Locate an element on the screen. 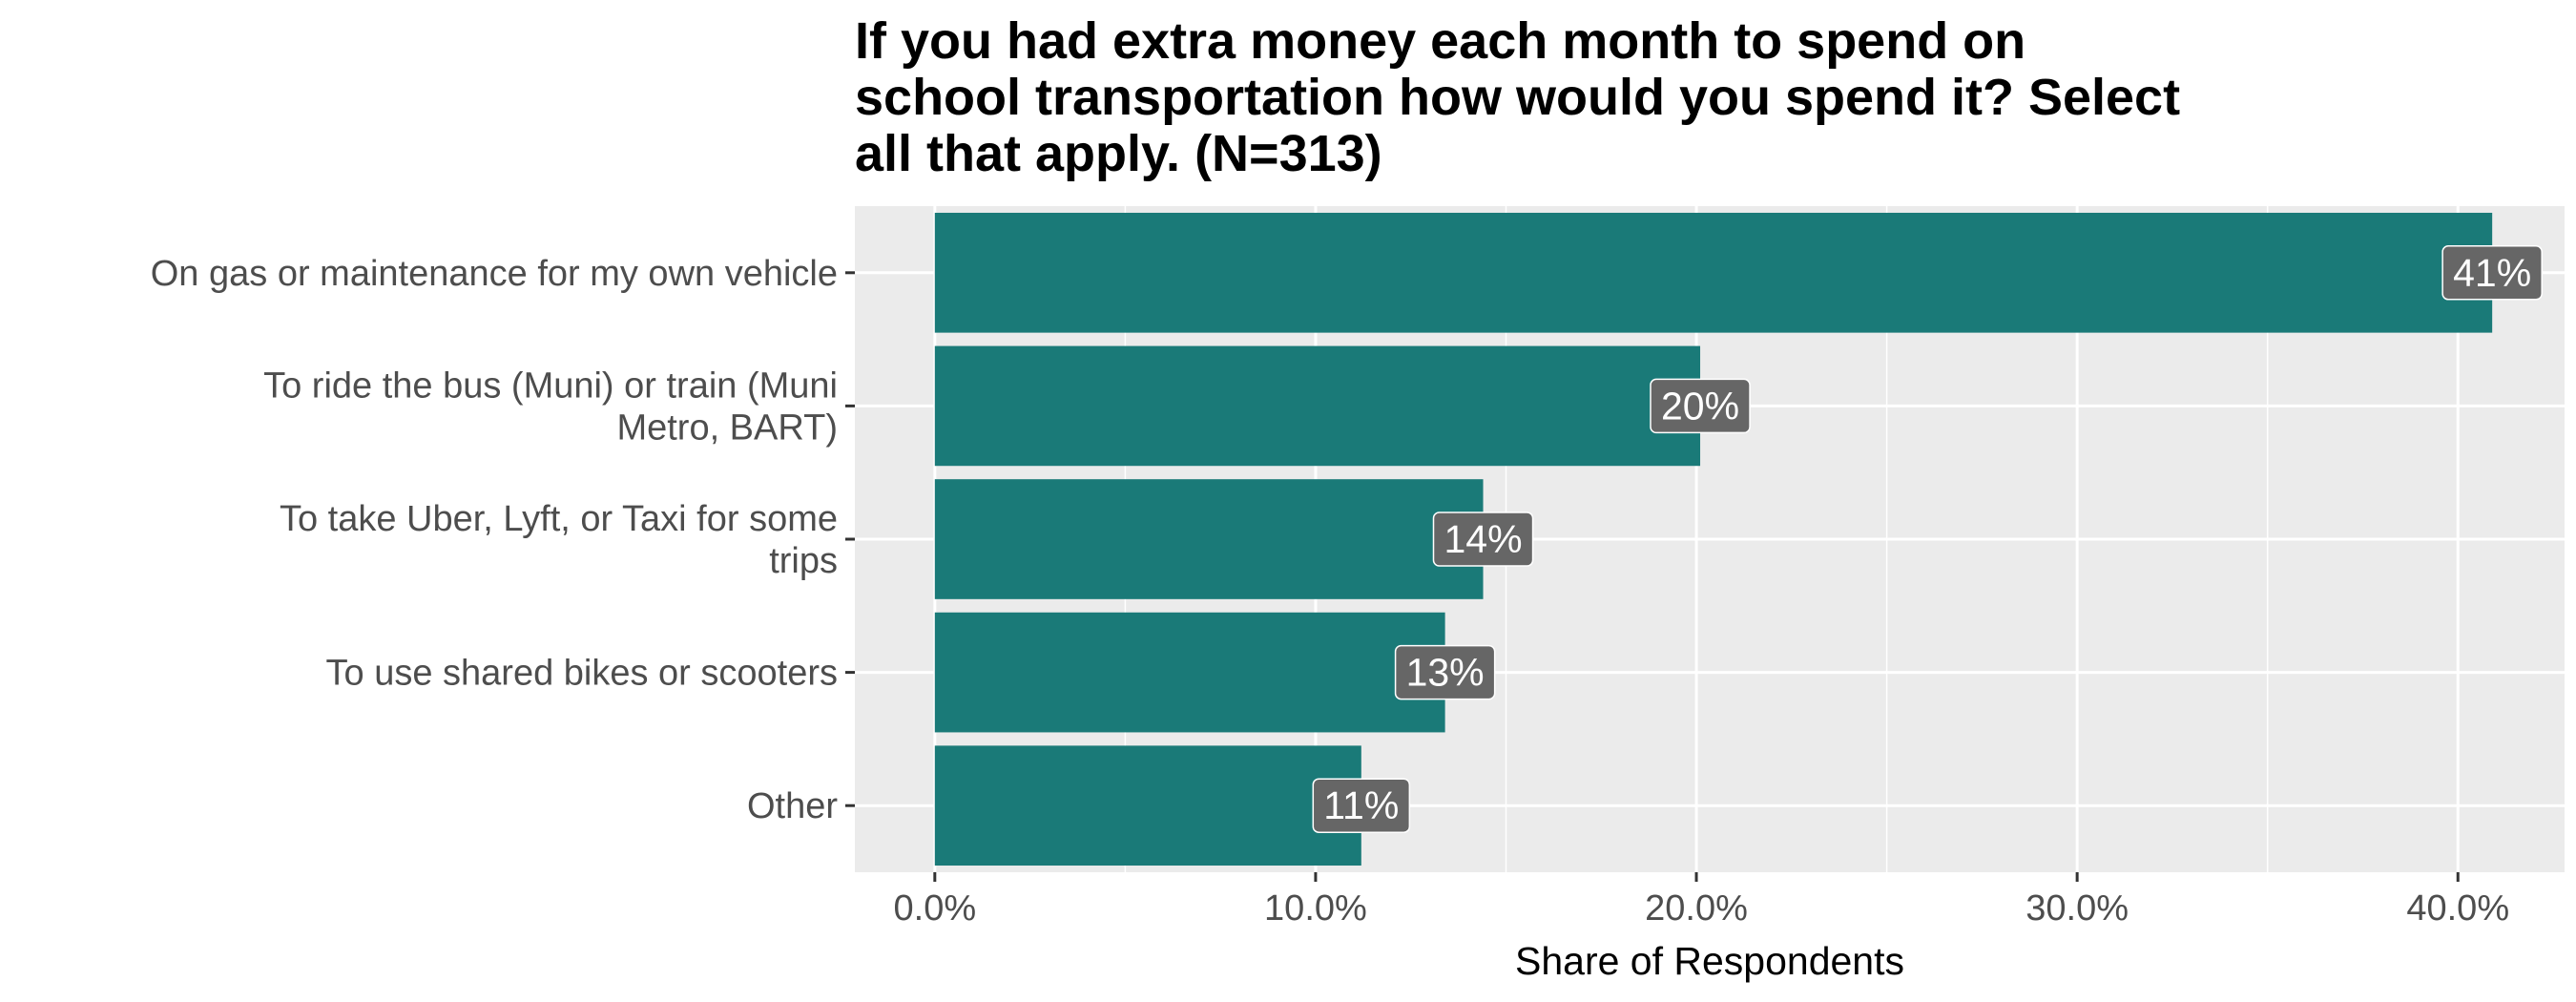  x-axis: 0.0% 10.0% 20.0% 30.0% 40.0% is located at coordinates (1701, 900).